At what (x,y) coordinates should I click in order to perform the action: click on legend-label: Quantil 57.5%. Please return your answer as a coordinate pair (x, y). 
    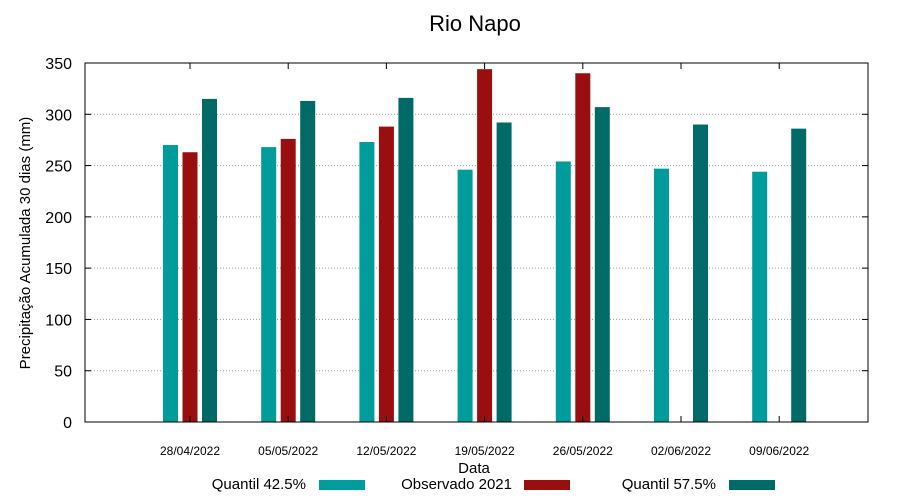
    Looking at the image, I should click on (669, 484).